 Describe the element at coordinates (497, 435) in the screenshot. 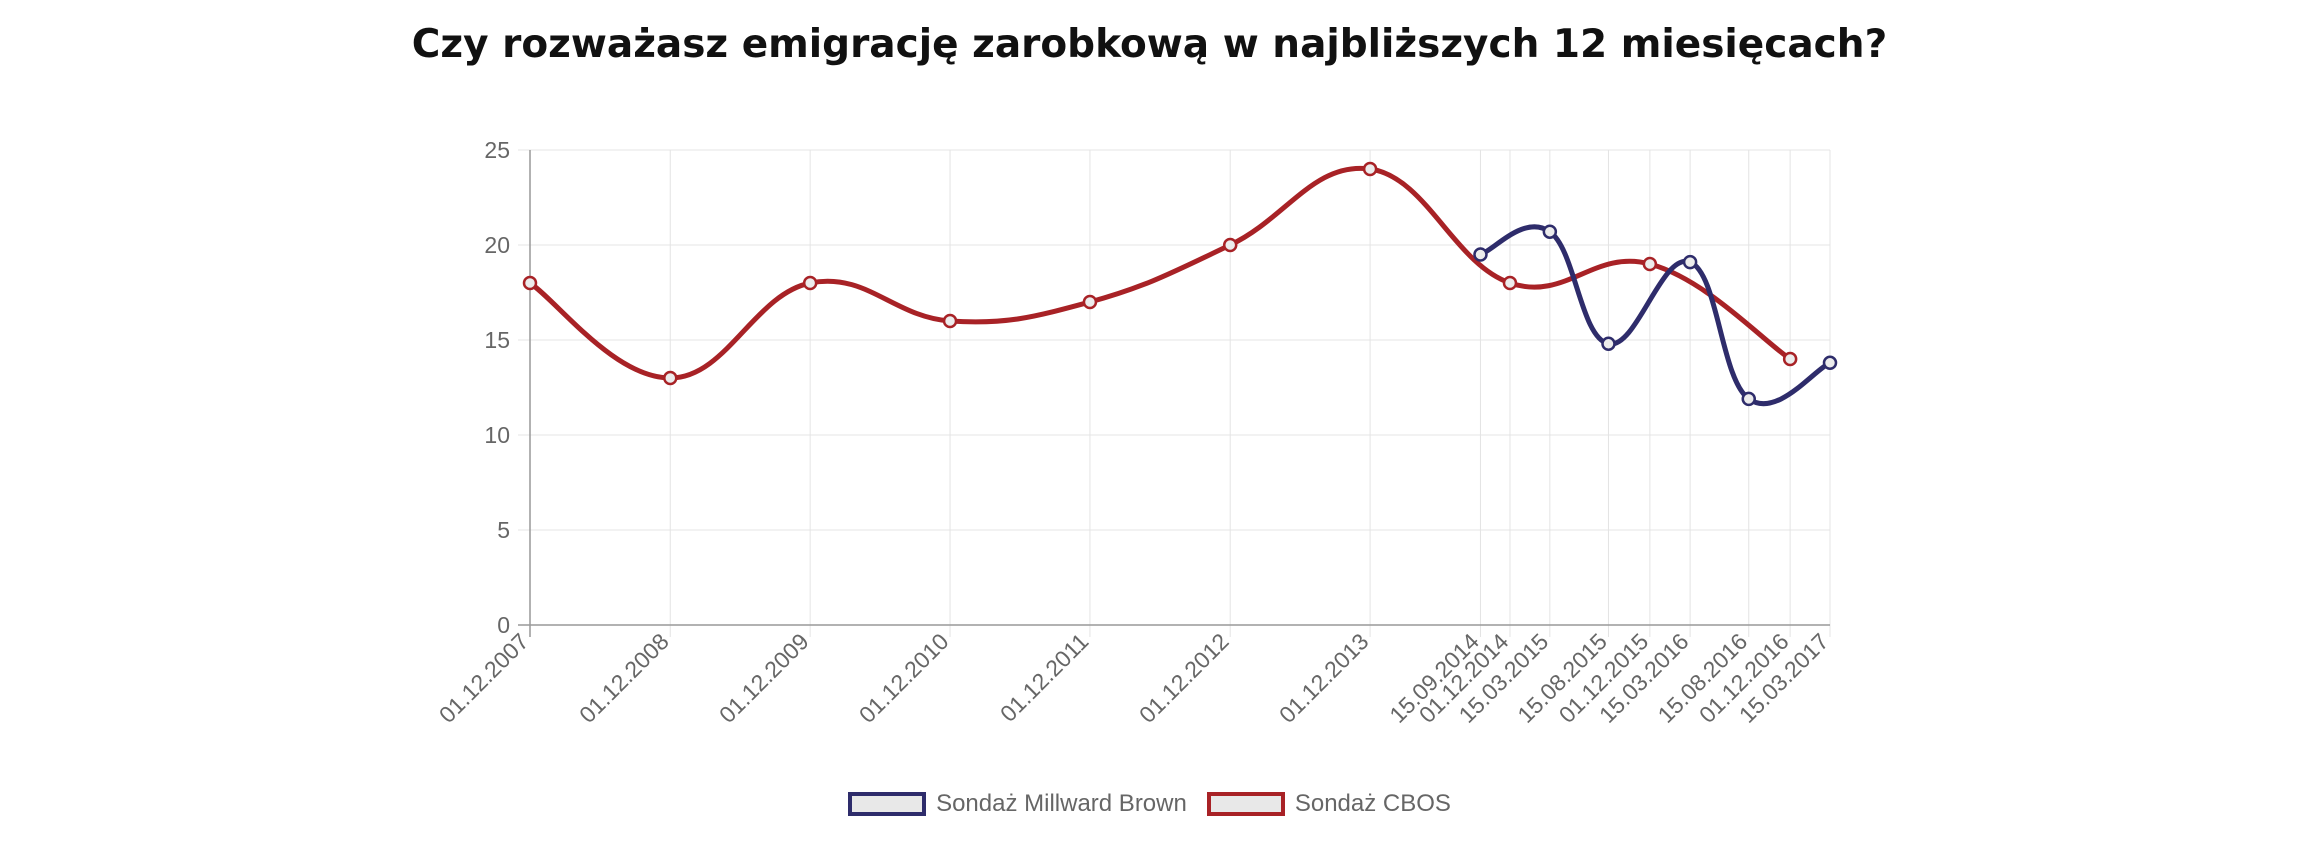

I see `y-tick-label: 10` at that location.